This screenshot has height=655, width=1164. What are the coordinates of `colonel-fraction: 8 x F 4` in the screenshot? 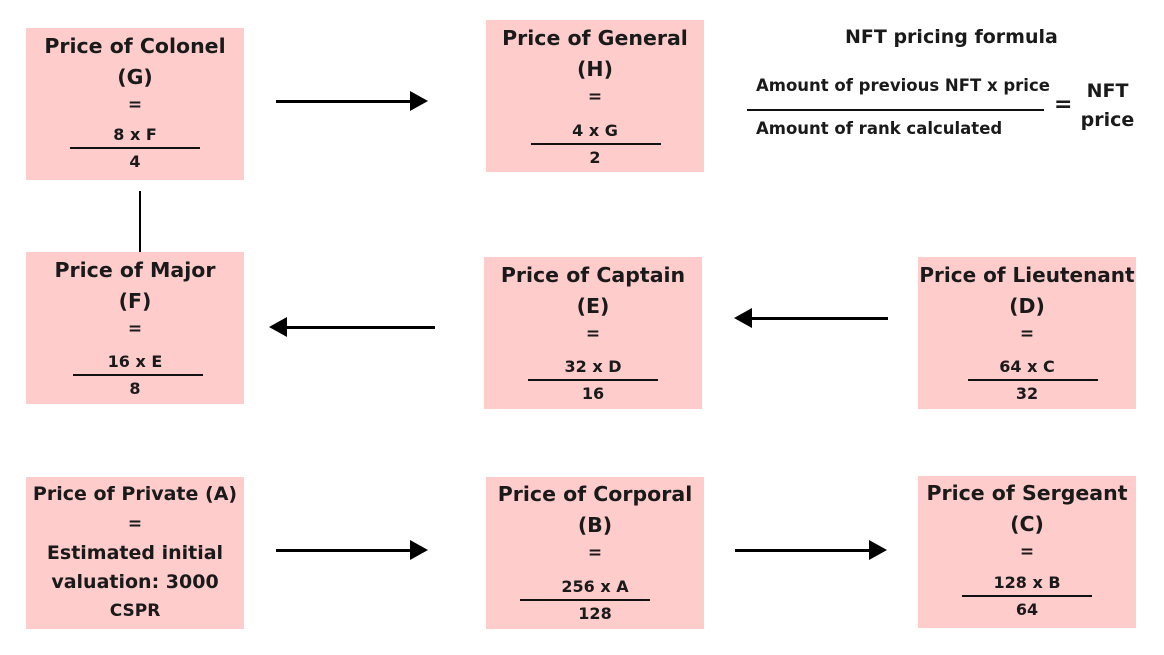 It's located at (135, 148).